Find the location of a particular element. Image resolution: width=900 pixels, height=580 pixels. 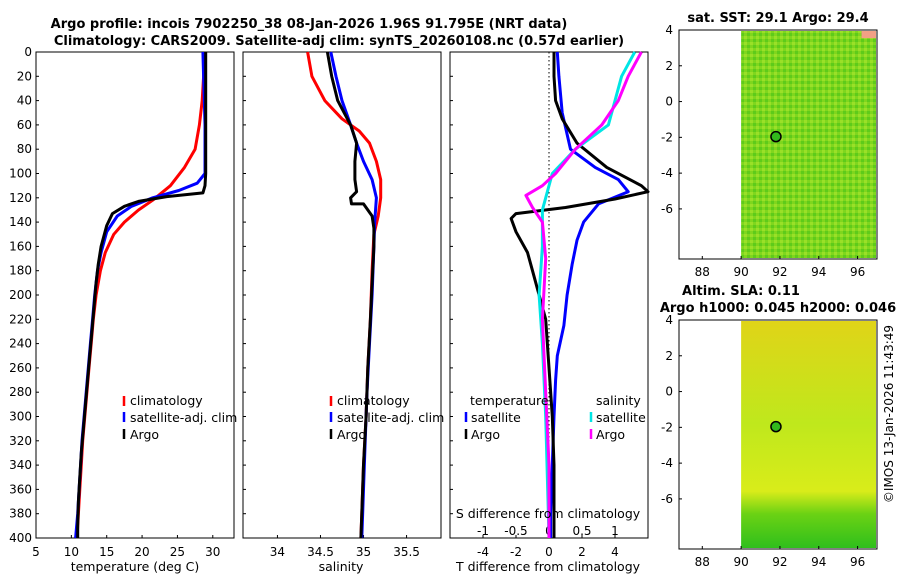

series-temperature-satellite is located at coordinates (589, 294).